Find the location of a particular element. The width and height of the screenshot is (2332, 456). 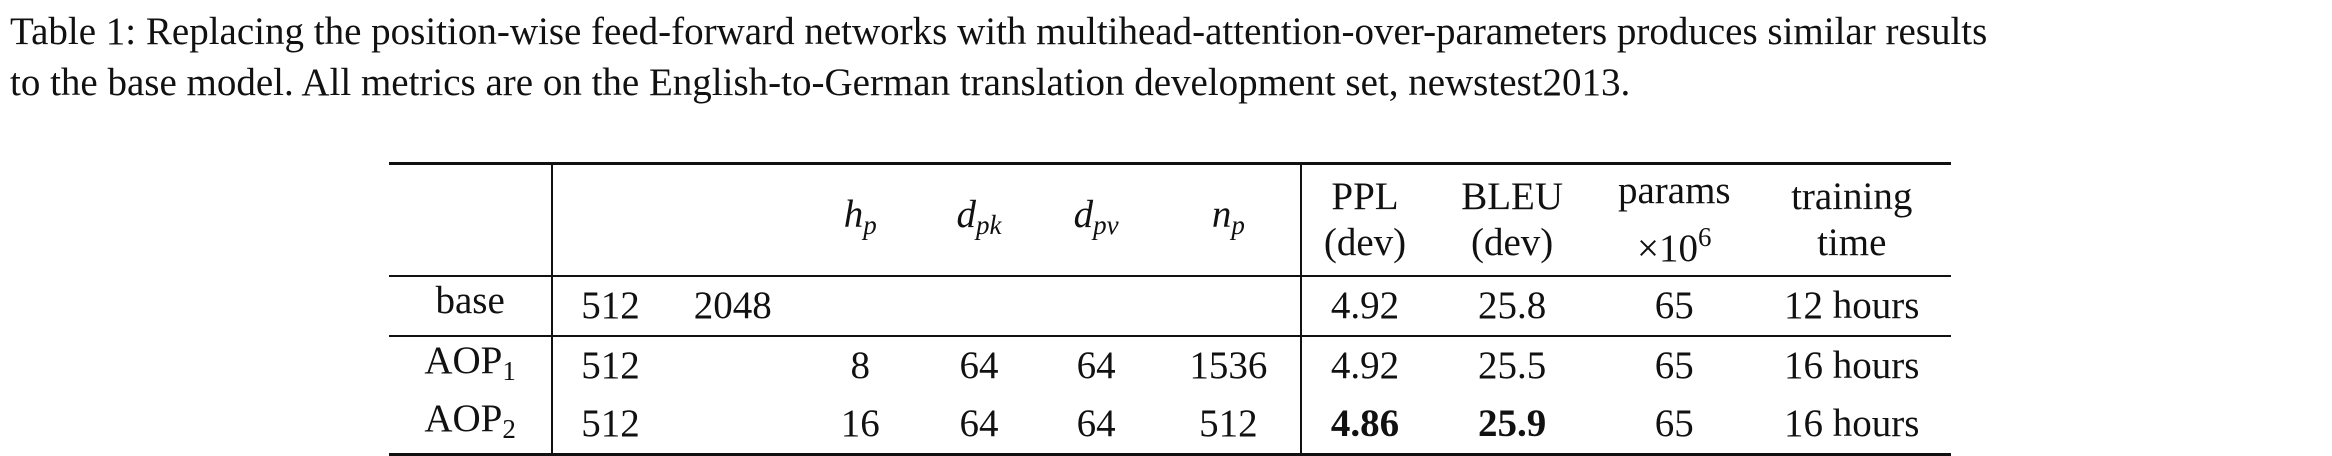

cell-bleu: 25.9 is located at coordinates (1512, 423).